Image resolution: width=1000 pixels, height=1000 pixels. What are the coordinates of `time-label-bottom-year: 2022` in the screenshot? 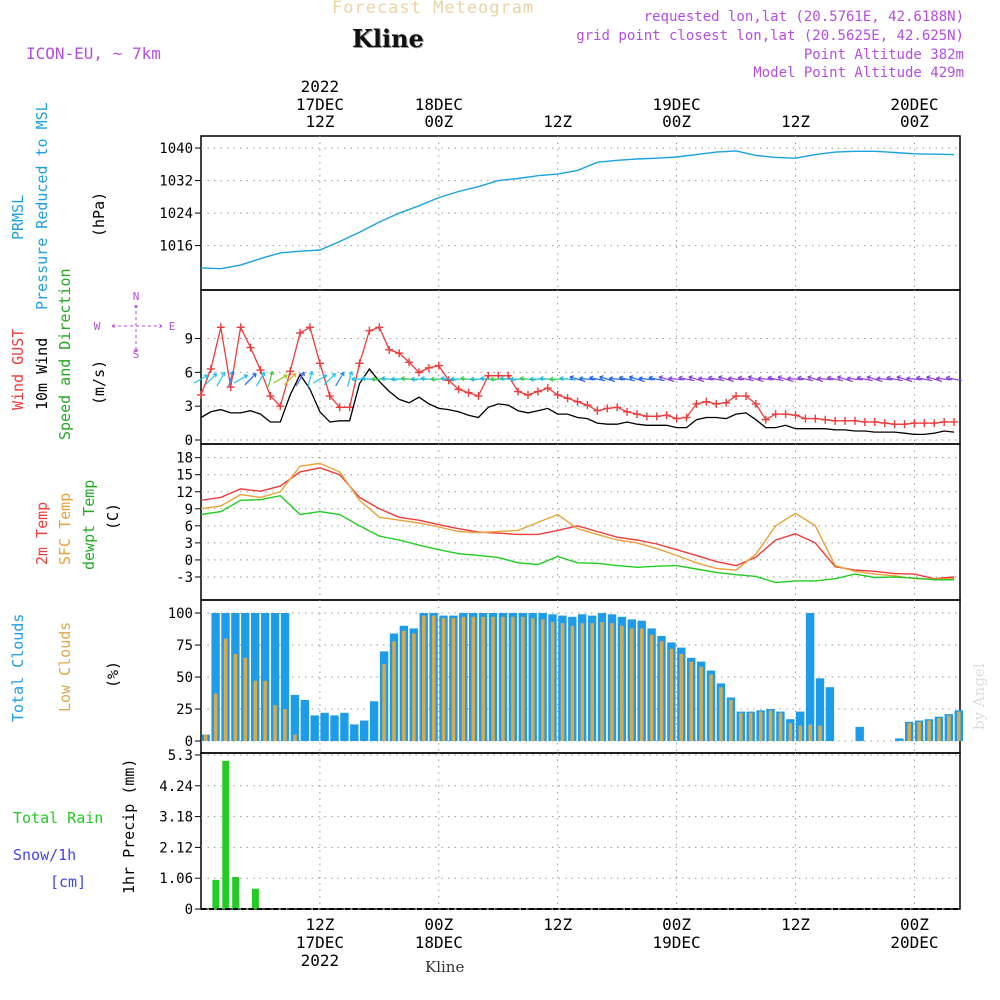 It's located at (320, 960).